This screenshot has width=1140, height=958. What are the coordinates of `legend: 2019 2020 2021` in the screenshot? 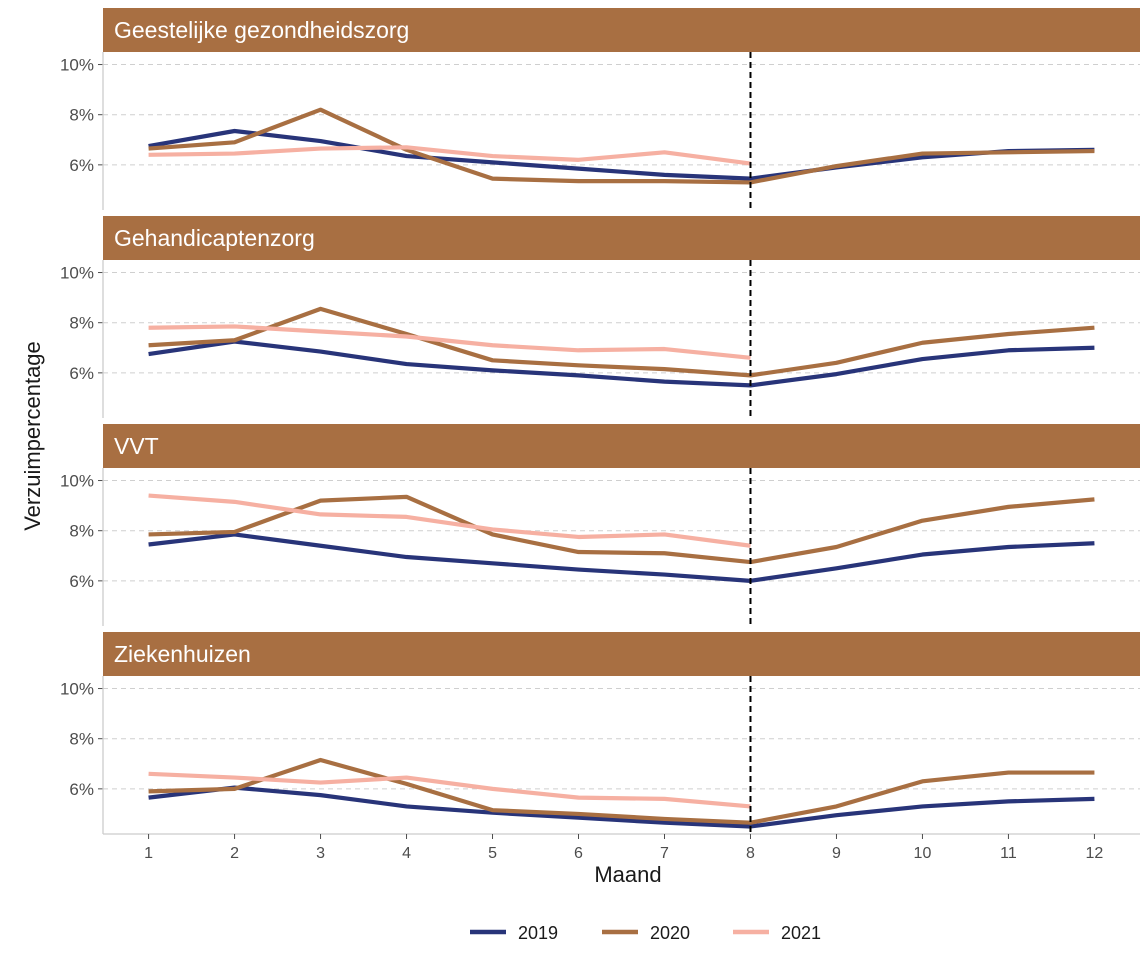 It's located at (645, 933).